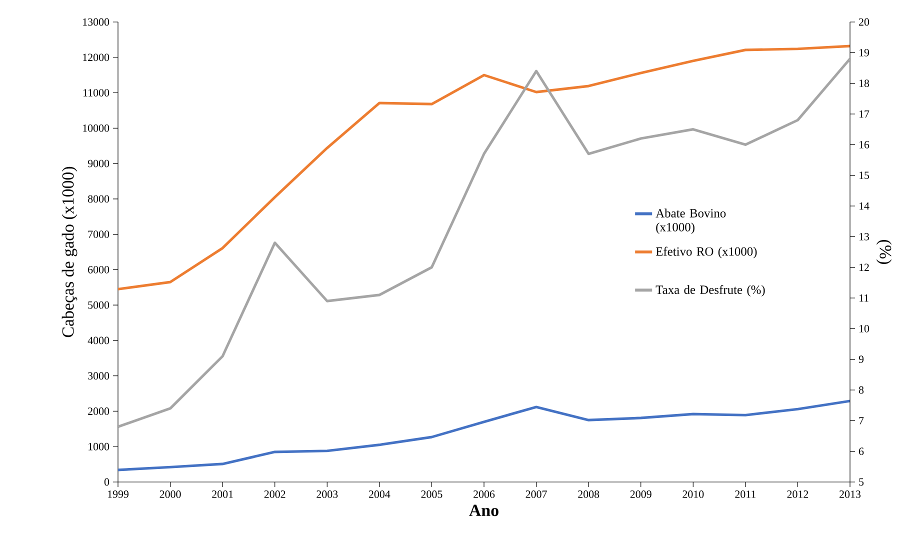  I want to click on line-series, so click(484, 436).